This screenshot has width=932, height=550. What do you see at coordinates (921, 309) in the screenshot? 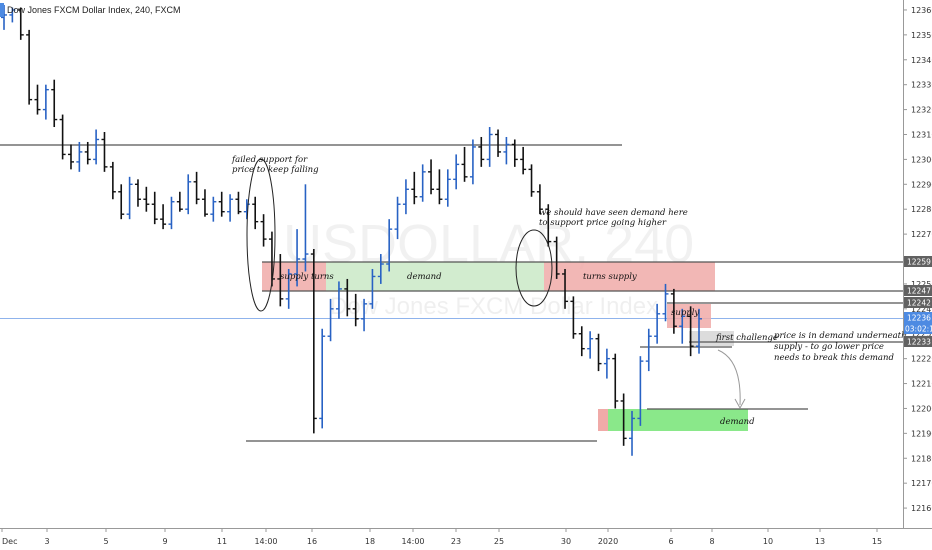
I see `price-tick-label: 12240` at bounding box center [921, 309].